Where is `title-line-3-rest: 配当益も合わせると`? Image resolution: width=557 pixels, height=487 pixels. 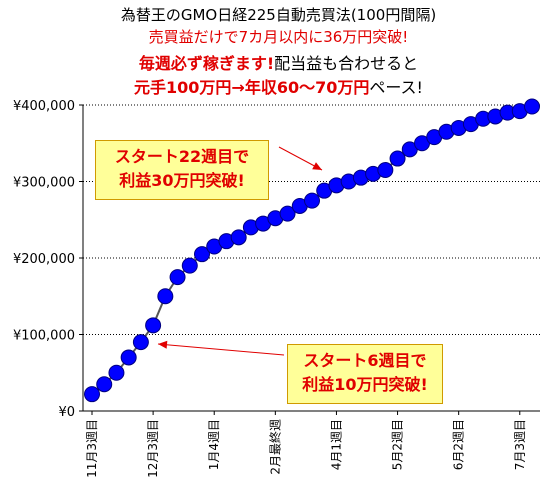 title-line-3-rest: 配当益も合わせると is located at coordinates (346, 63).